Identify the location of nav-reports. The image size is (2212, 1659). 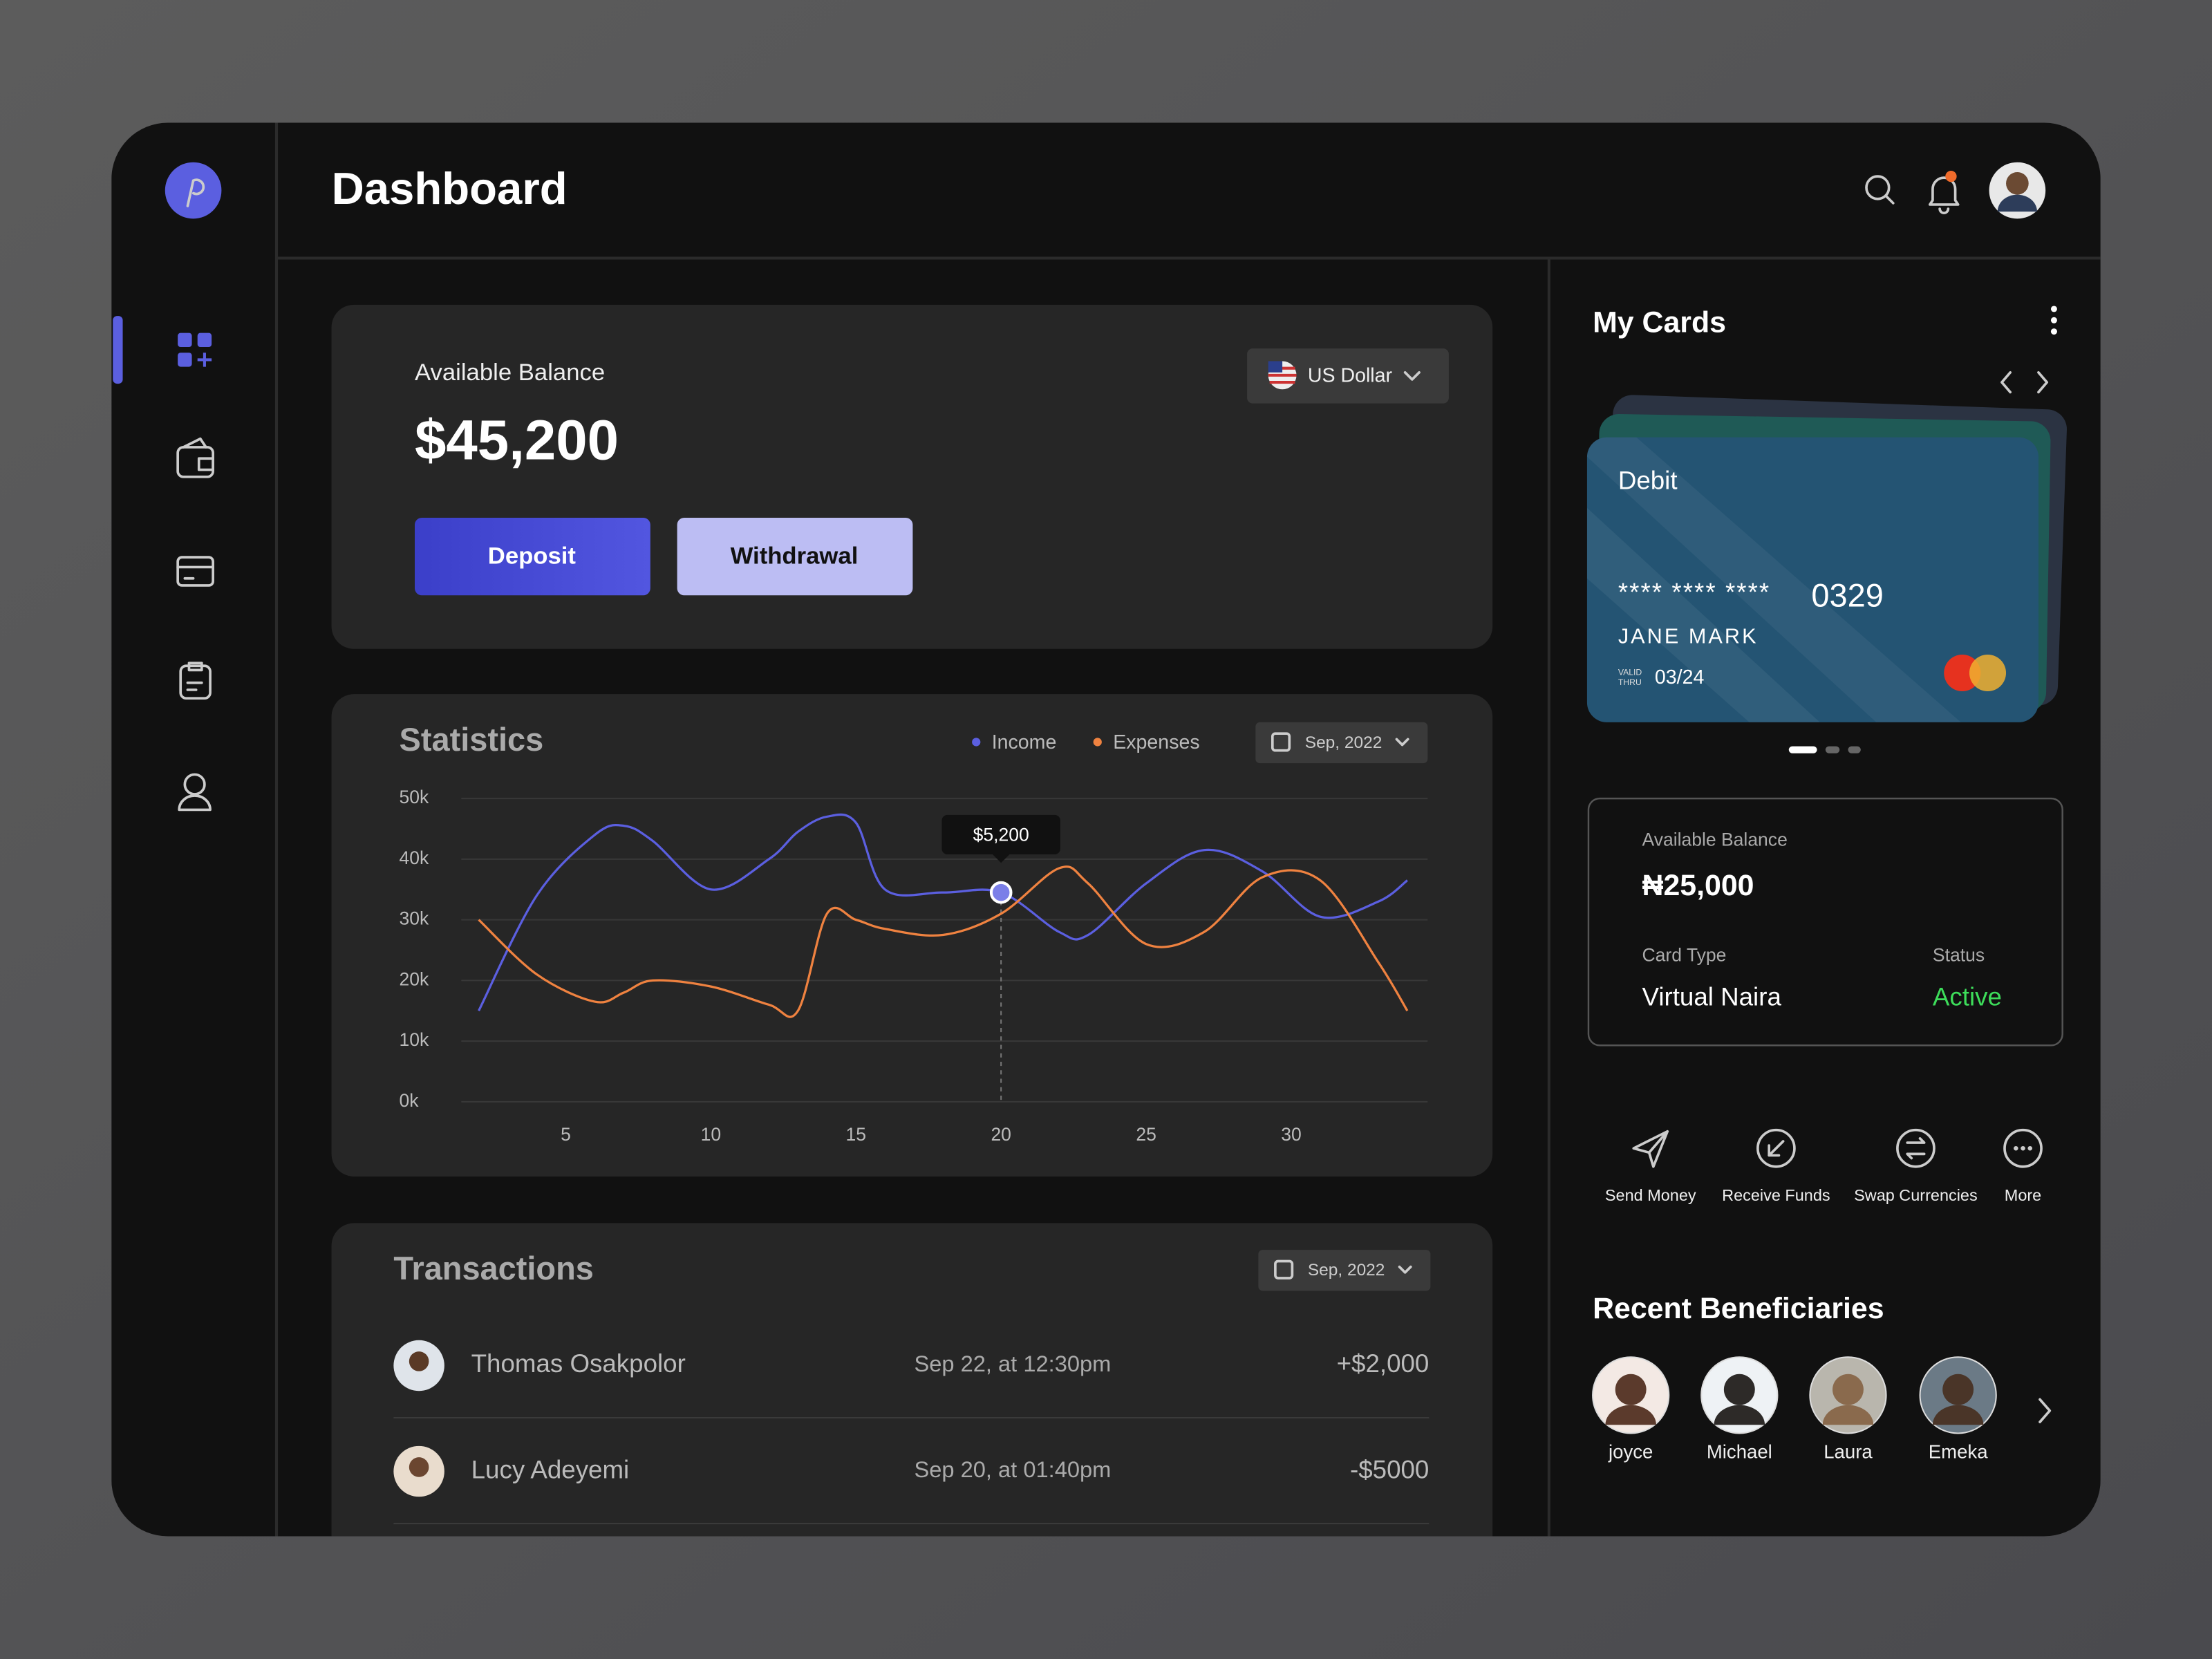
(195, 681).